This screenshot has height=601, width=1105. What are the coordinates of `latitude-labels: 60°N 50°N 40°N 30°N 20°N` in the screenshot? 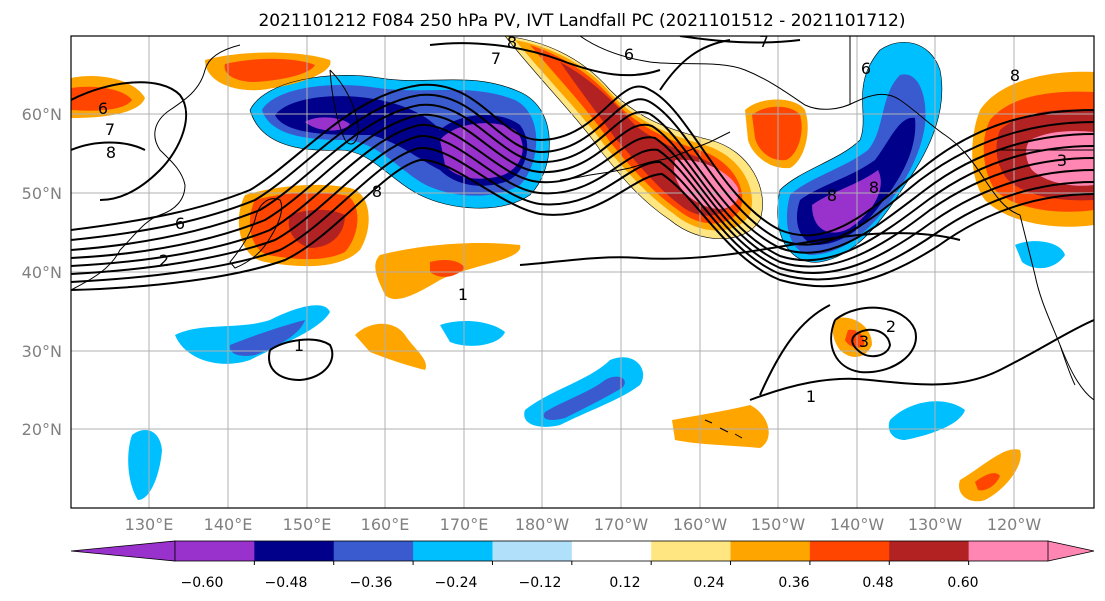 It's located at (42, 272).